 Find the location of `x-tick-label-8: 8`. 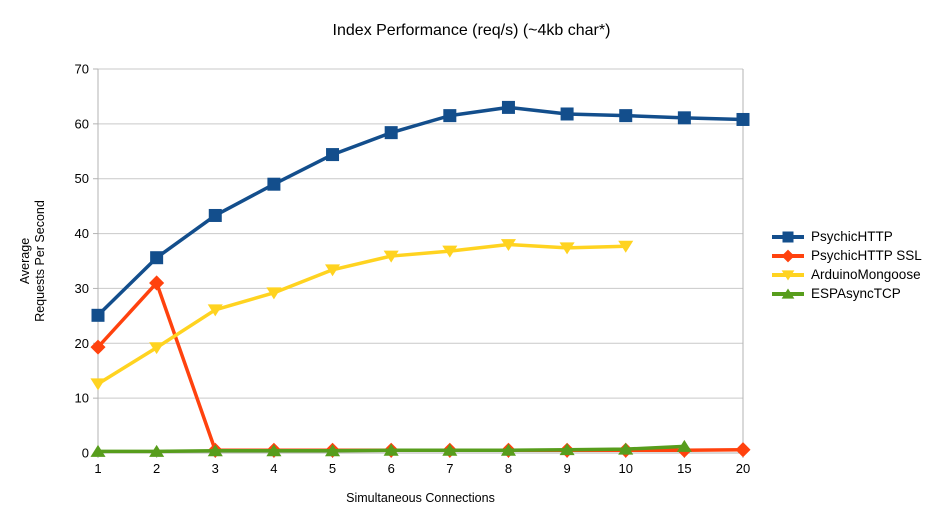

x-tick-label-8: 8 is located at coordinates (508, 468).